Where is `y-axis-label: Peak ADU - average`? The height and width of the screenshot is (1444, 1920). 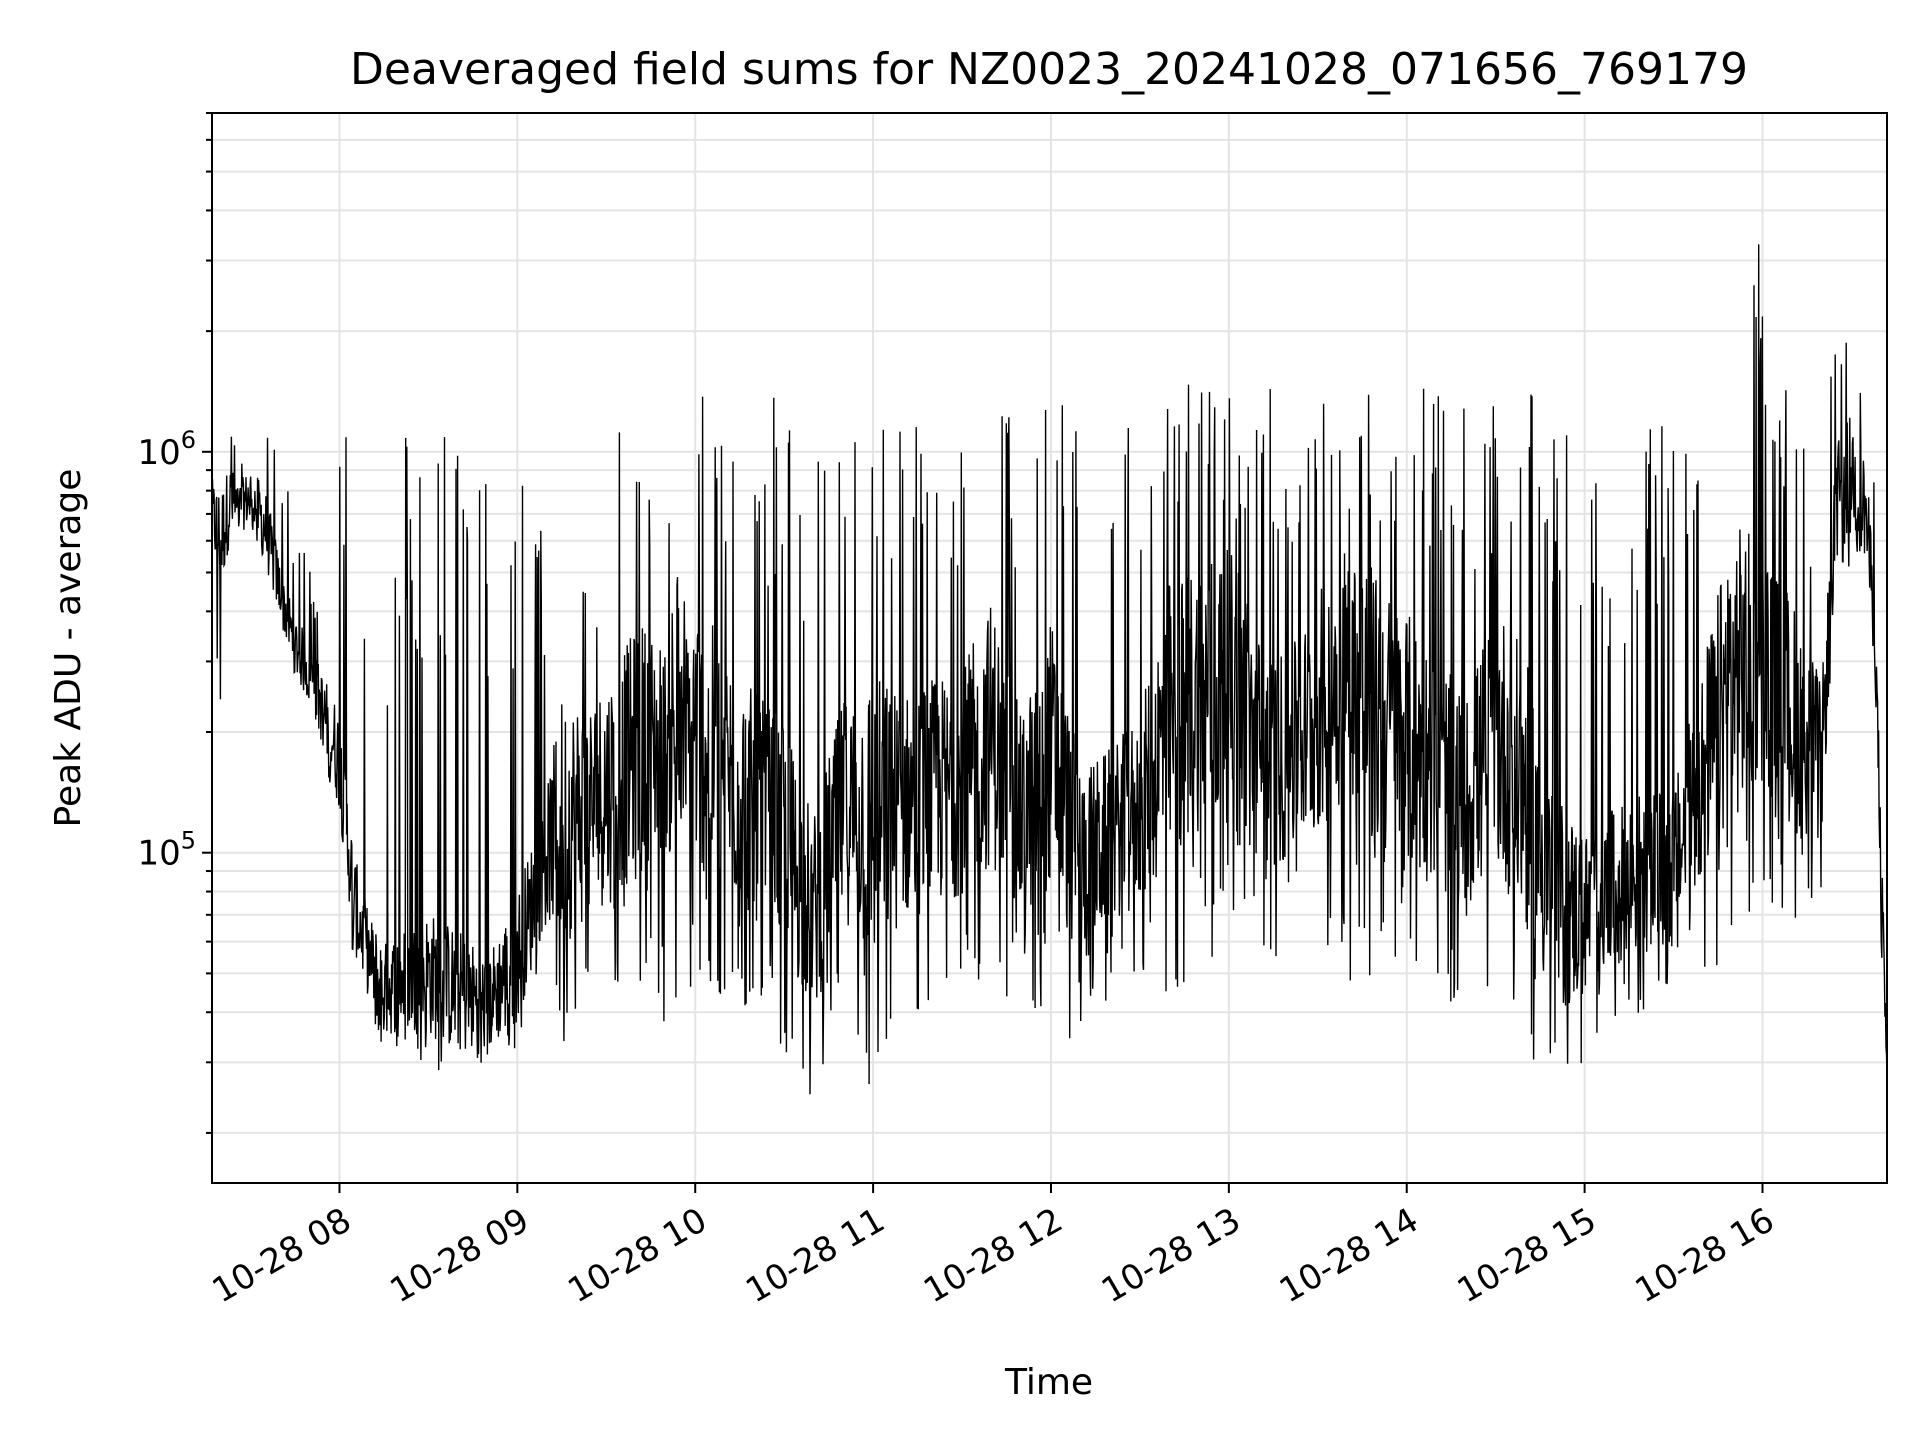
y-axis-label: Peak ADU - average is located at coordinates (68, 648).